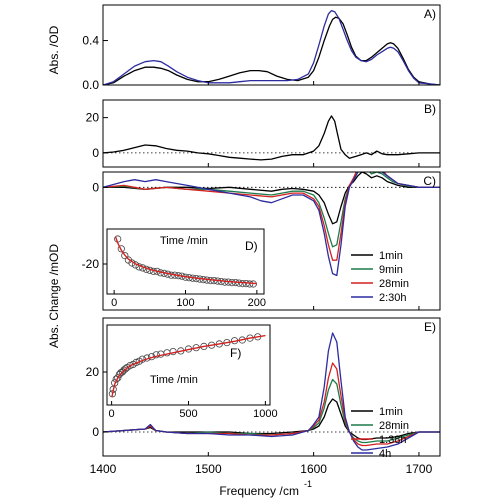  I want to click on inset-x-tick-label-d-2: 200, so click(257, 303).